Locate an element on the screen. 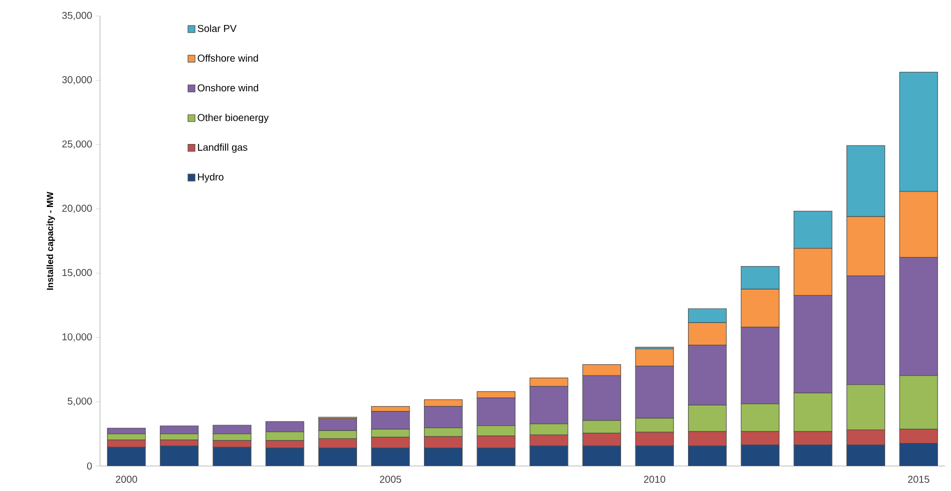 This screenshot has height=491, width=951. y-tick-label: 35,000 is located at coordinates (77, 16).